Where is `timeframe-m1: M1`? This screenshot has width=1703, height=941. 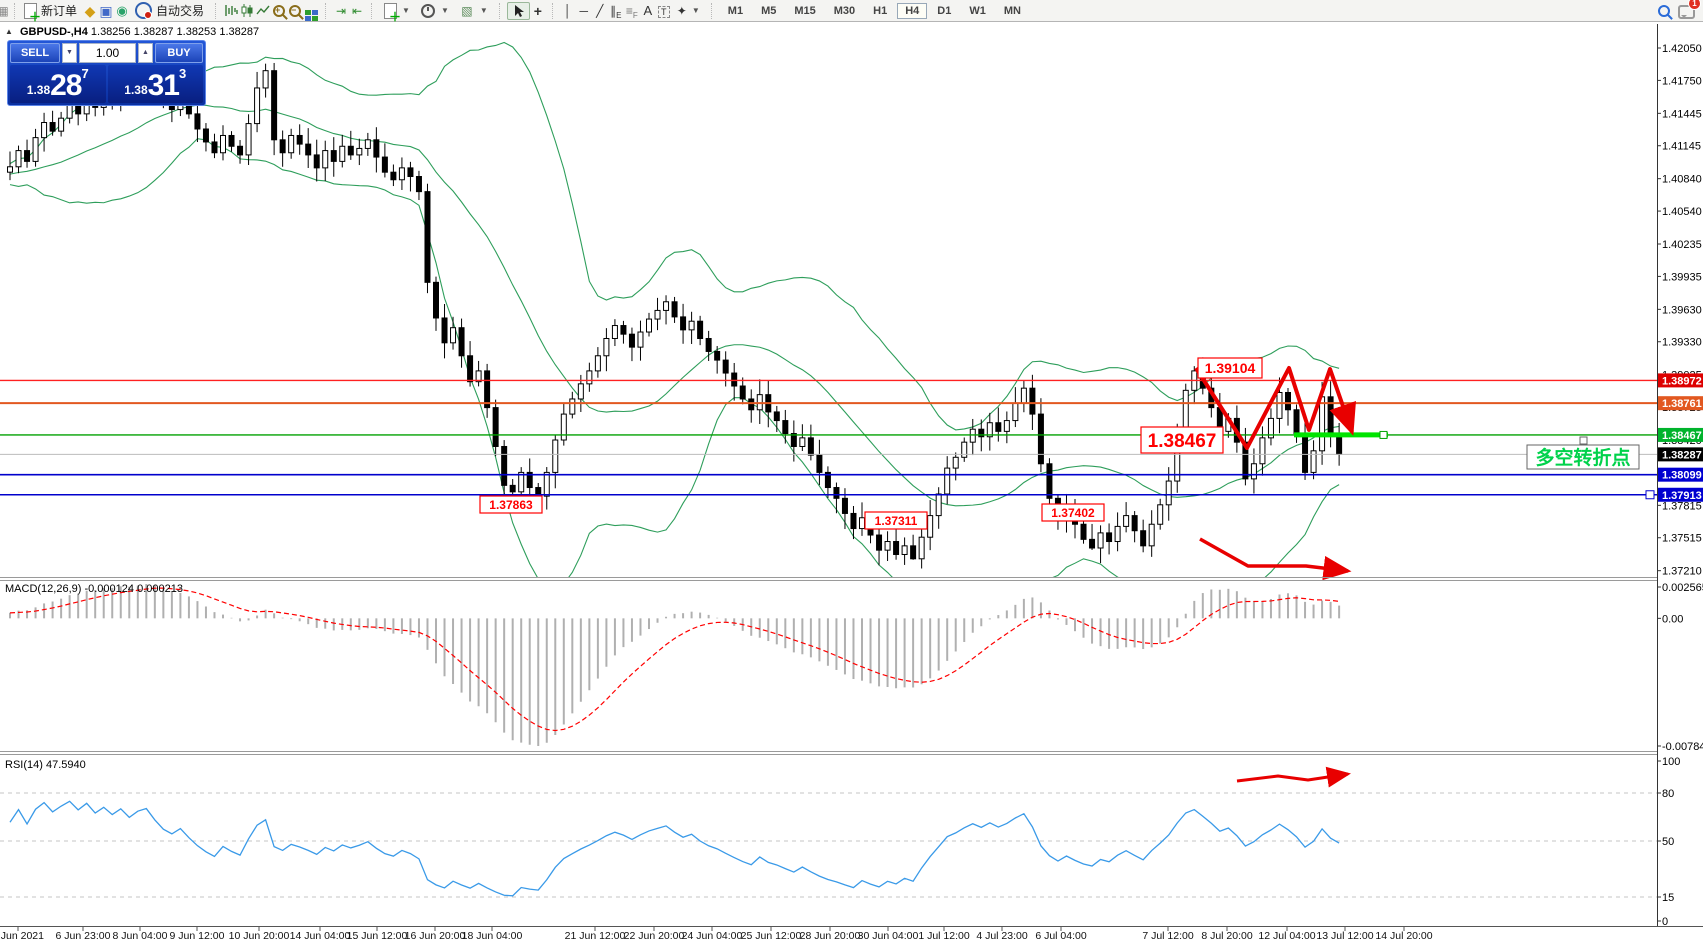 timeframe-m1: M1 is located at coordinates (735, 10).